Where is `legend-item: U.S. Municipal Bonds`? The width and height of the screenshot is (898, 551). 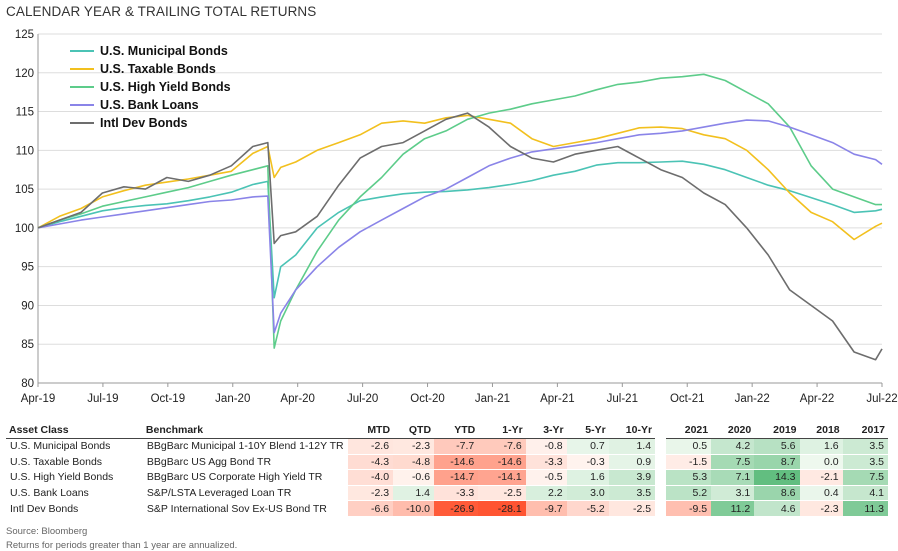
legend-item: U.S. Municipal Bonds is located at coordinates (150, 51).